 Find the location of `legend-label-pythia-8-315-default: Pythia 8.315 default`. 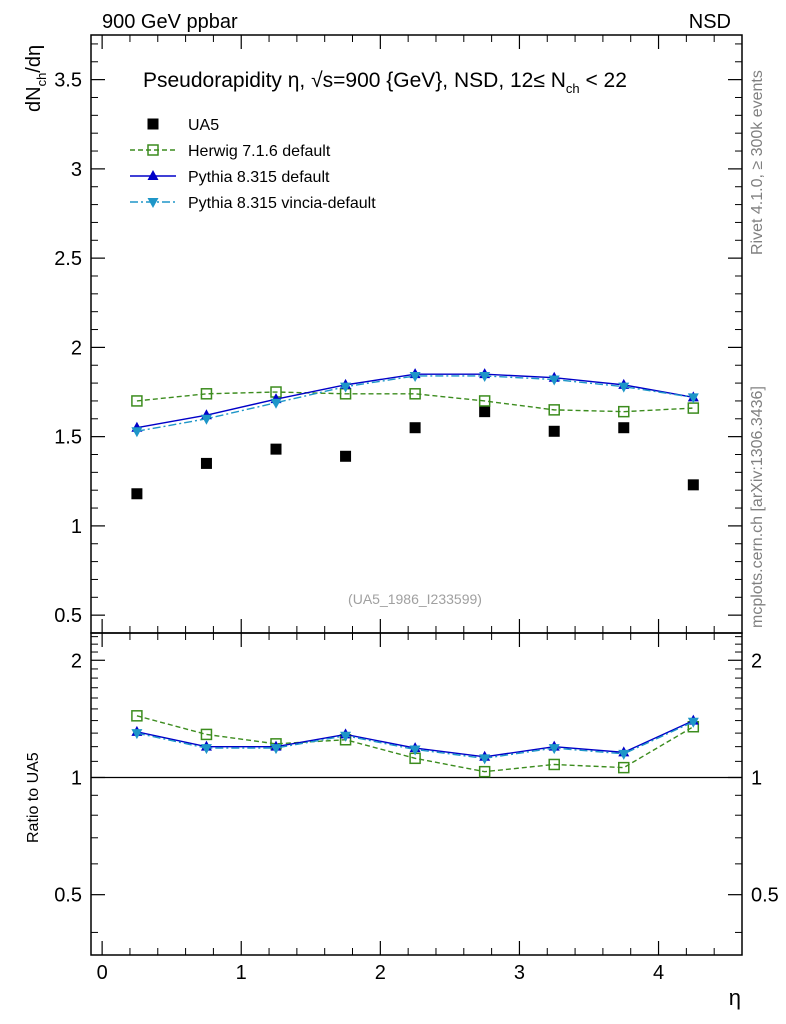

legend-label-pythia-8-315-default: Pythia 8.315 default is located at coordinates (259, 177).